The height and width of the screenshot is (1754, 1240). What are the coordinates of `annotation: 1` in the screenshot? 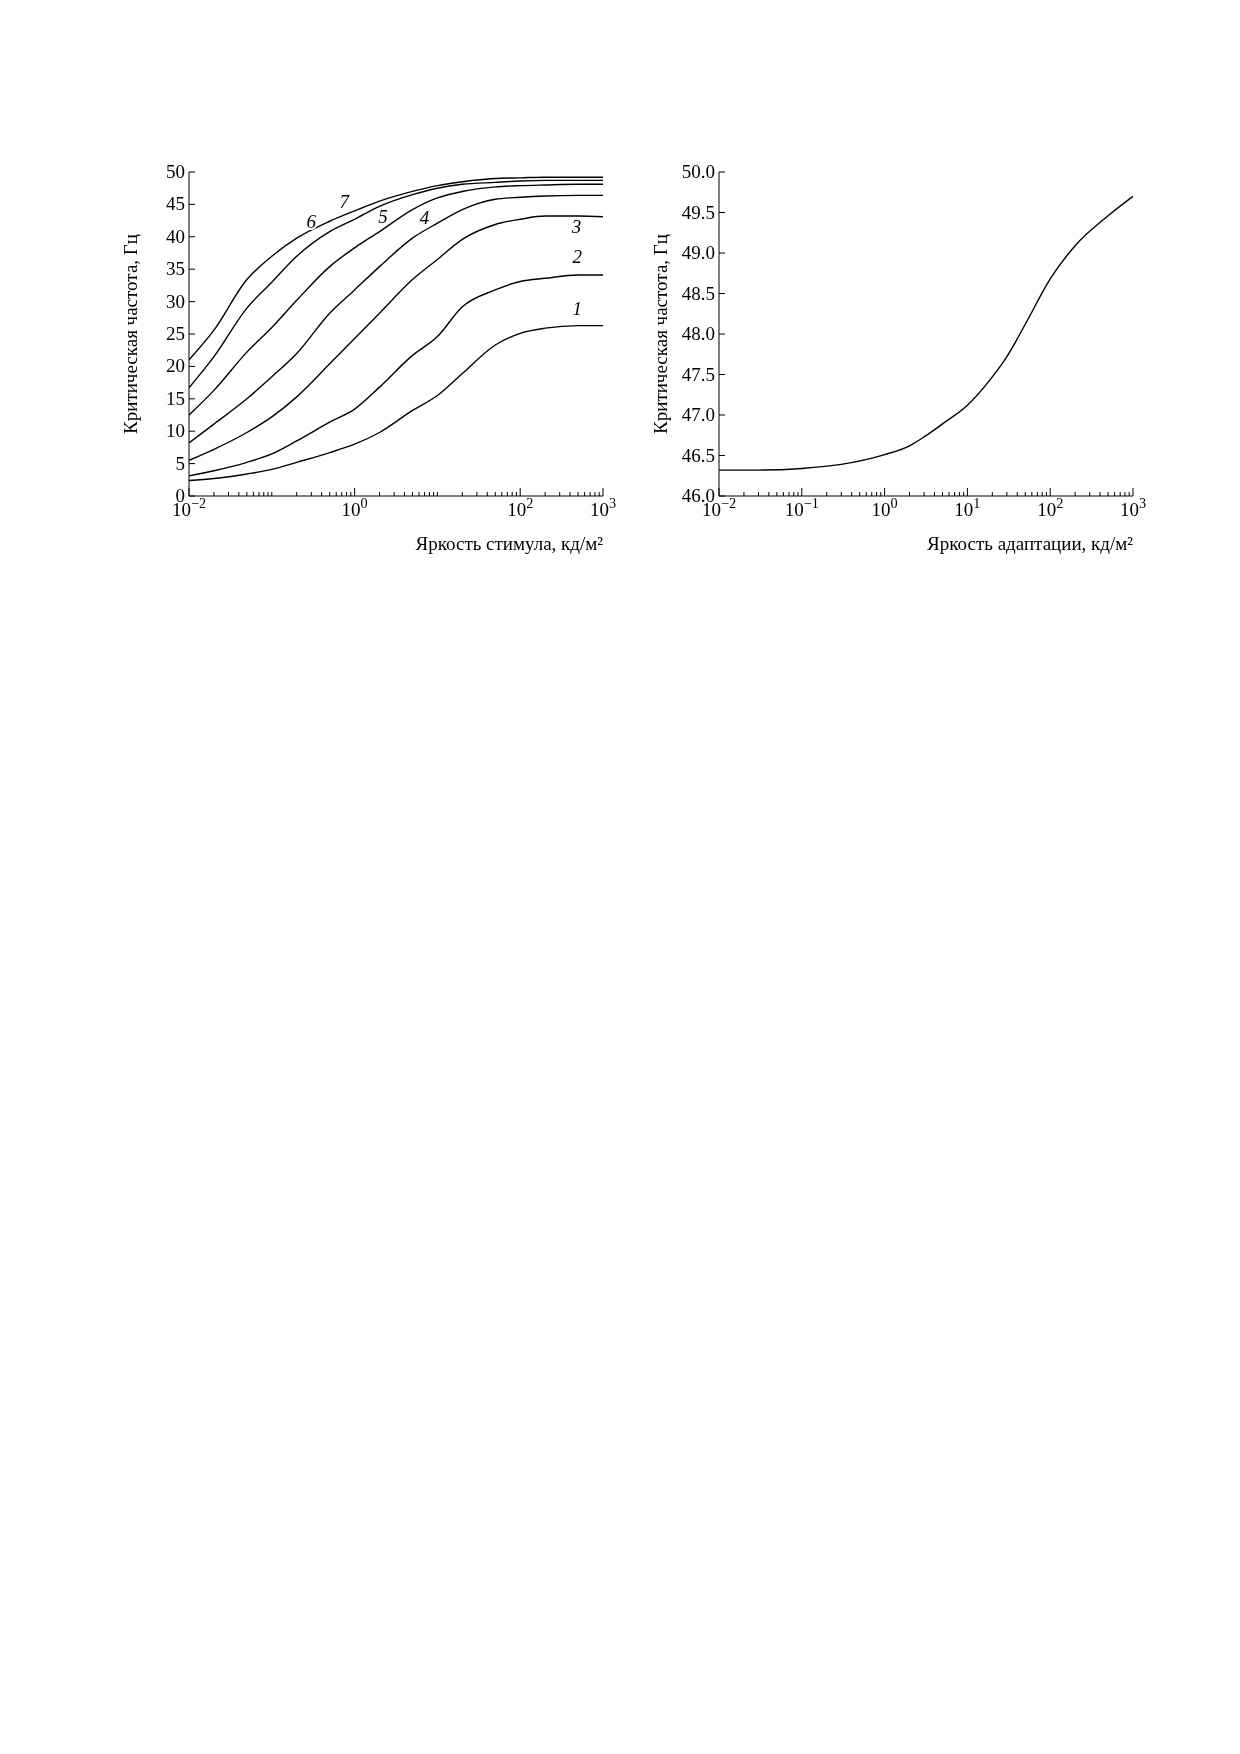 It's located at (577, 308).